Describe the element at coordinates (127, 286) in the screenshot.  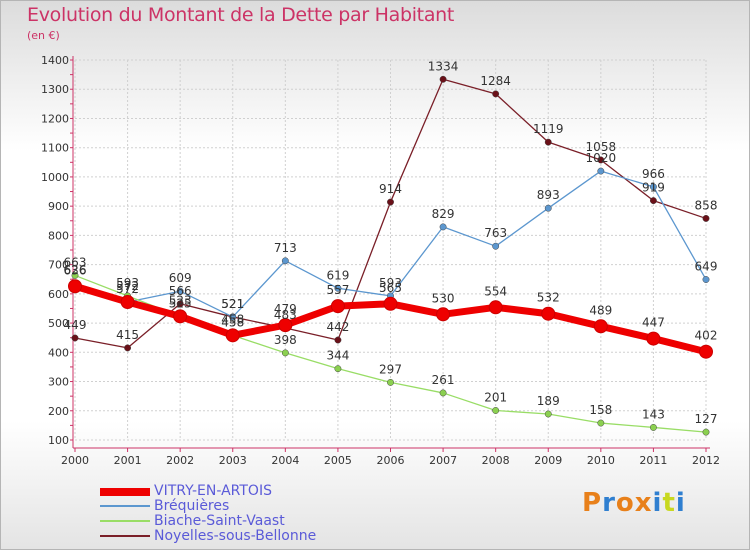
I see `data-label: 572` at that location.